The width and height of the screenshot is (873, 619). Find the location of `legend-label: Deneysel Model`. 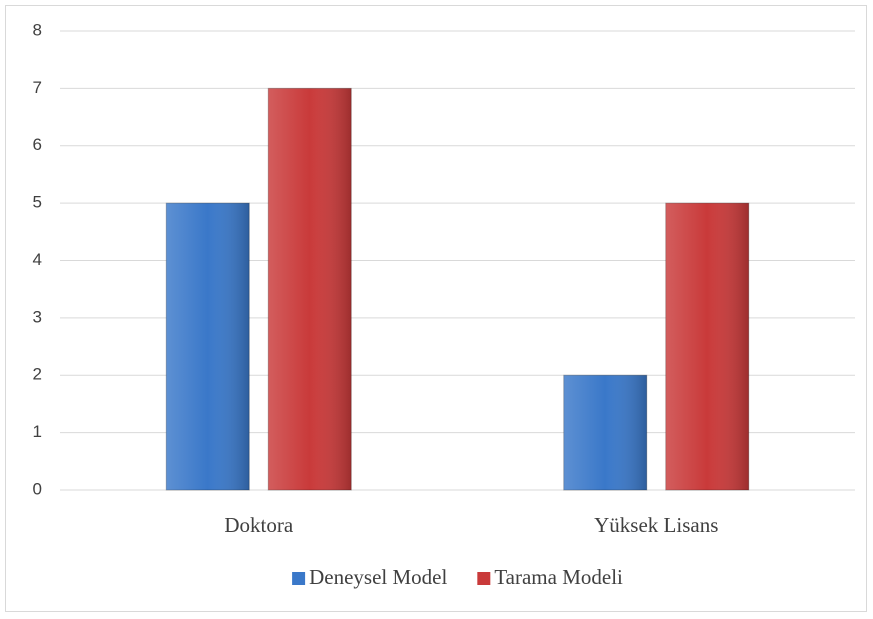

legend-label: Deneysel Model is located at coordinates (378, 577).